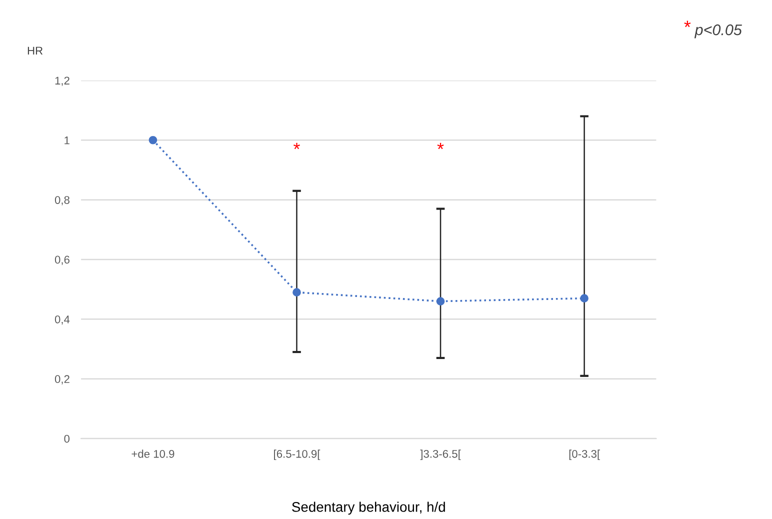 The height and width of the screenshot is (519, 772). I want to click on x-tick-label: [6.5-10.9[, so click(297, 455).